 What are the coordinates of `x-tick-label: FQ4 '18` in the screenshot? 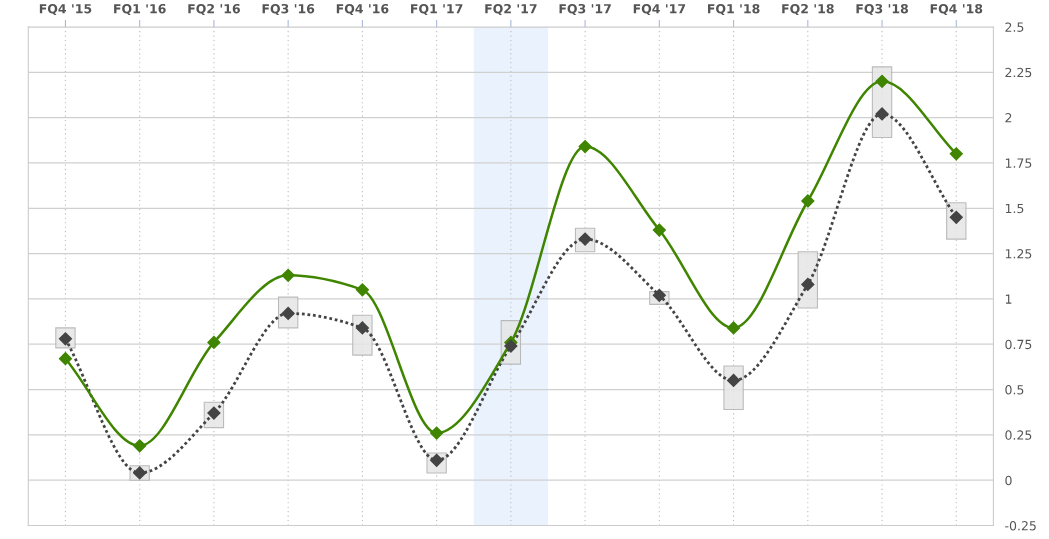 It's located at (956, 9).